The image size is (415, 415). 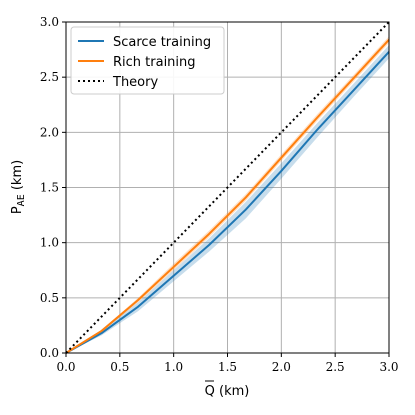 I want to click on y-axis-label: PAE (km), so click(x=18, y=187).